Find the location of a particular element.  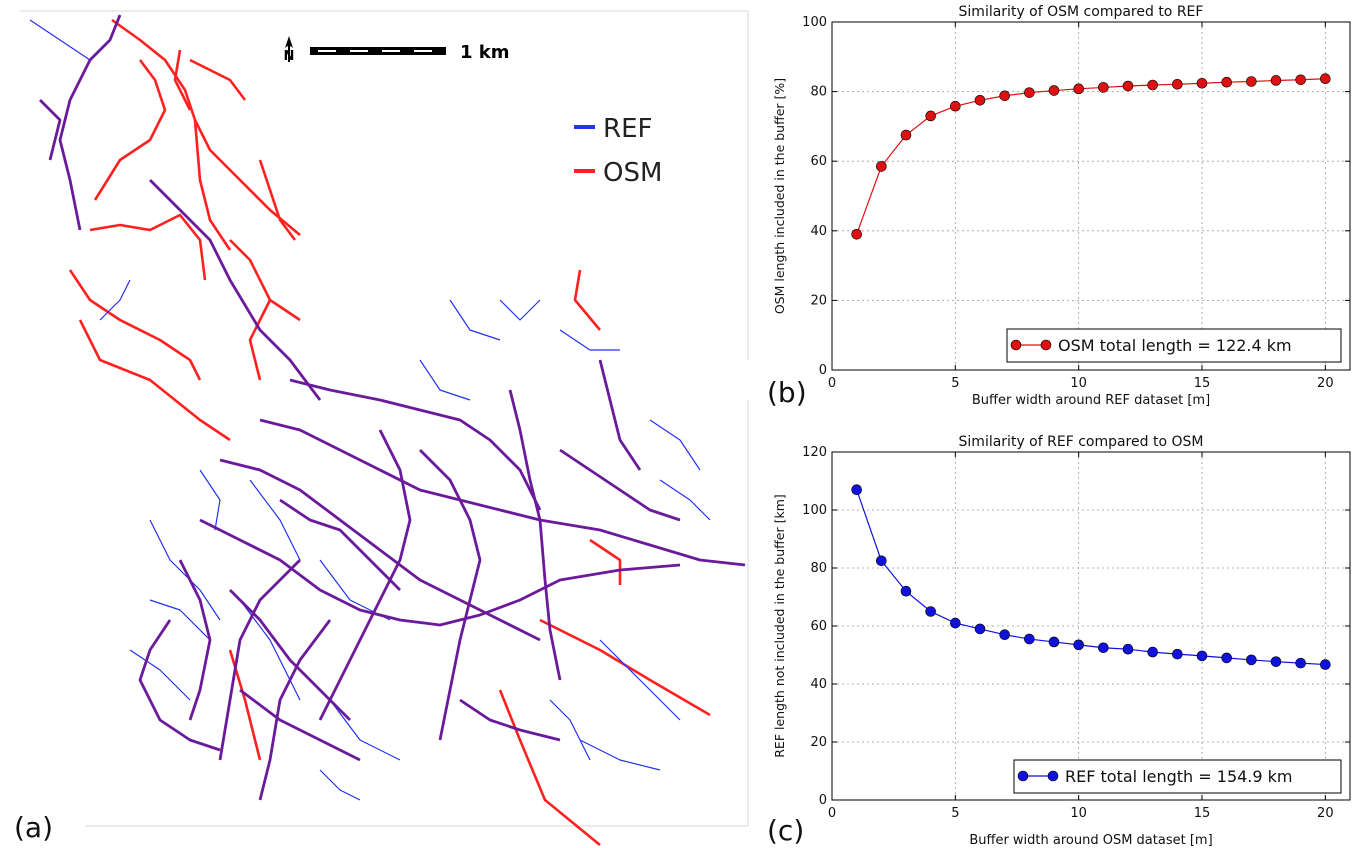

chart-b-title: Similarity of OSM compared to REF is located at coordinates (1081, 12).